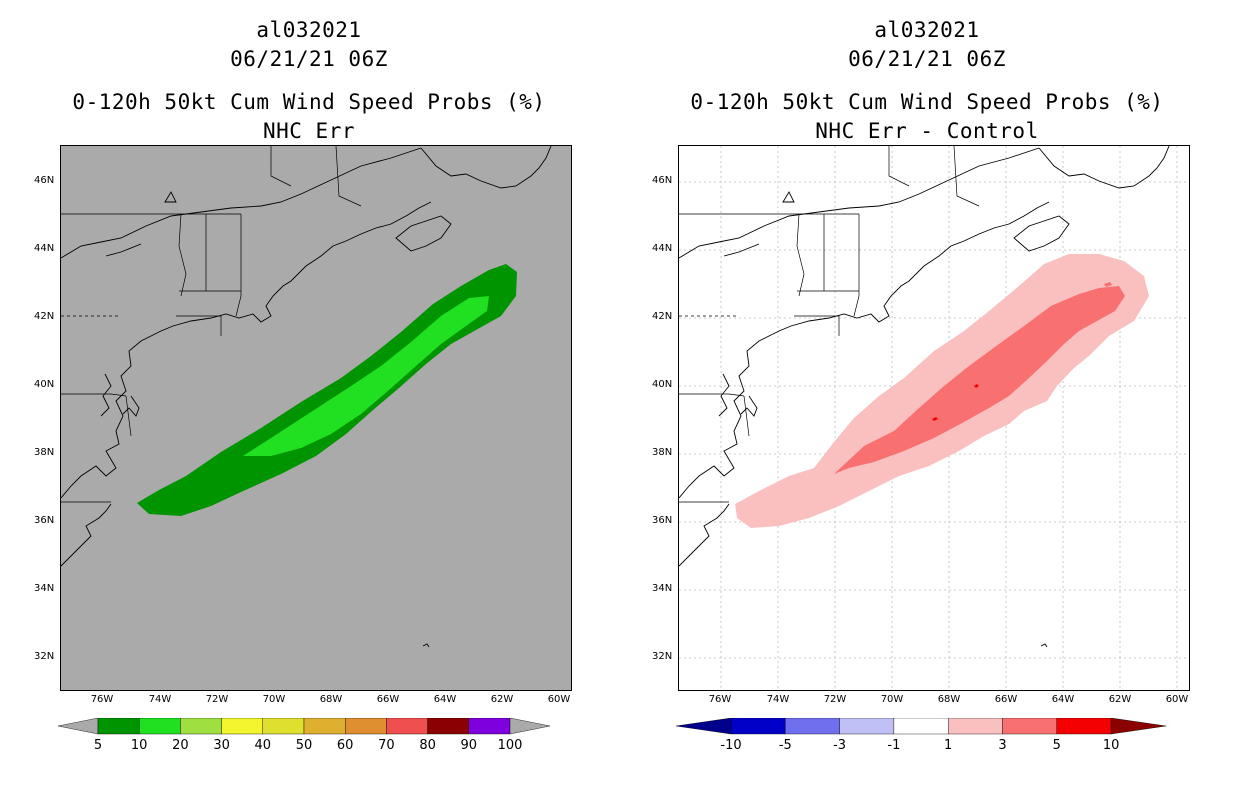 Image resolution: width=1236 pixels, height=800 pixels. I want to click on colorbar-label: 70, so click(386, 745).